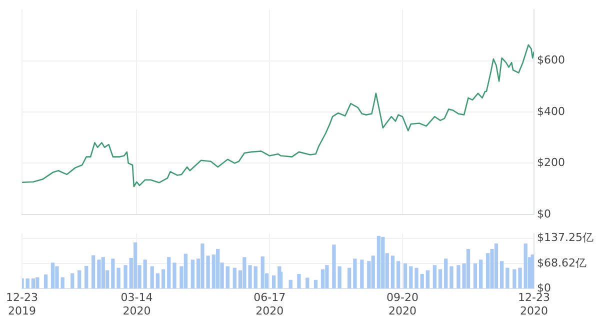 This screenshot has width=600, height=321. I want to click on y-tick-label: $68.62亿, so click(561, 263).